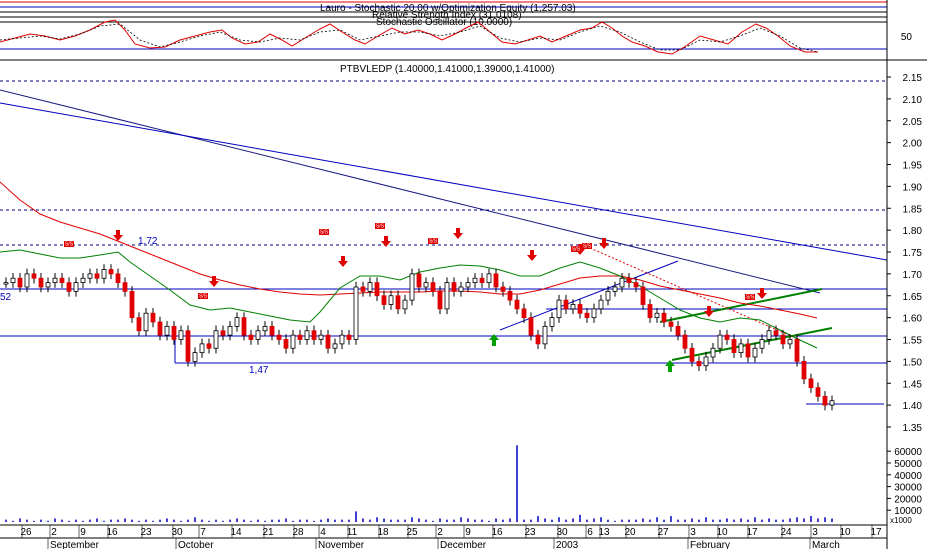  Describe the element at coordinates (913, 209) in the screenshot. I see `price-axis-label: 1.85` at that location.